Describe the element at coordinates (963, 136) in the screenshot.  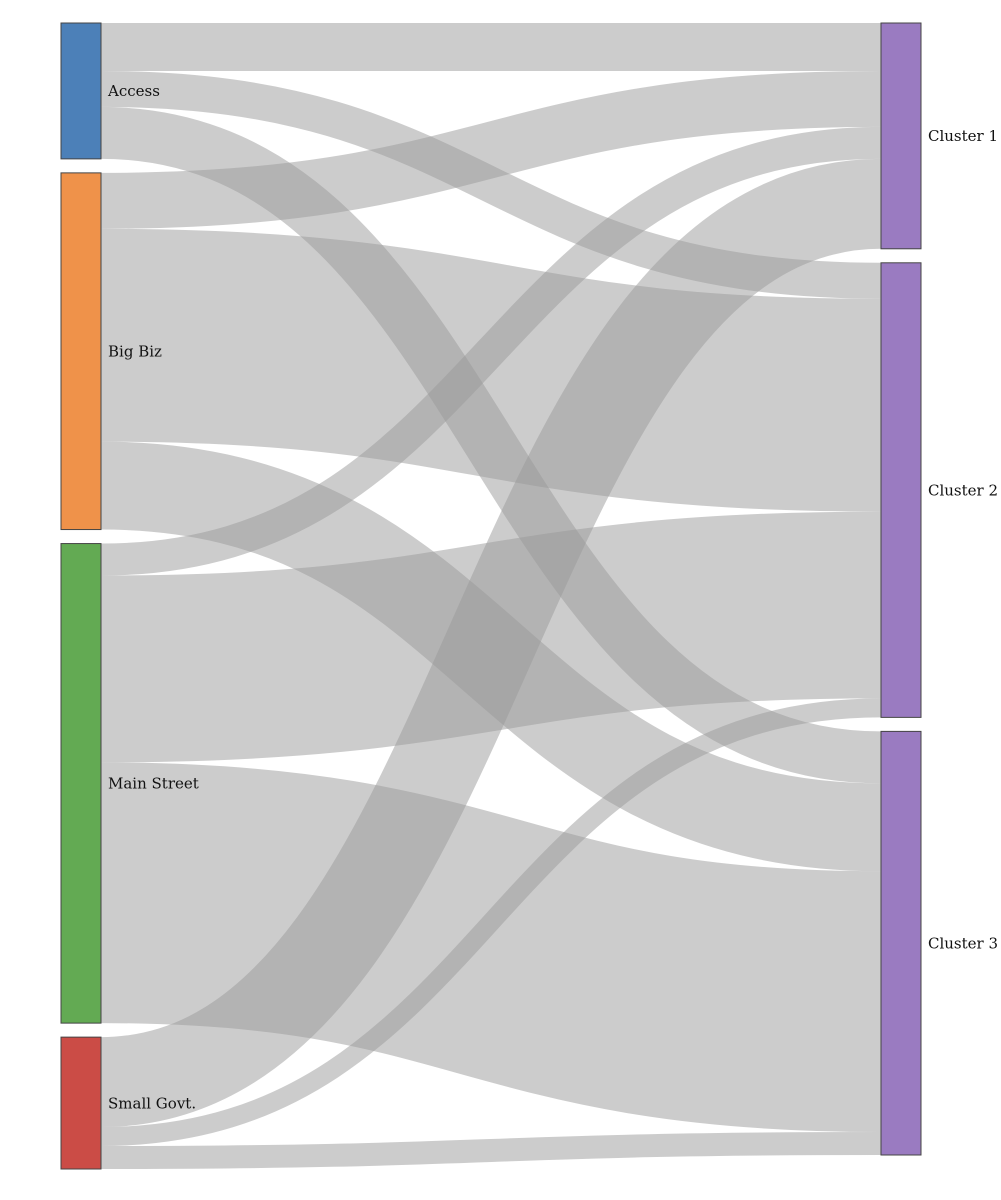
I see `node-label-cluster1: Cluster 1` at that location.